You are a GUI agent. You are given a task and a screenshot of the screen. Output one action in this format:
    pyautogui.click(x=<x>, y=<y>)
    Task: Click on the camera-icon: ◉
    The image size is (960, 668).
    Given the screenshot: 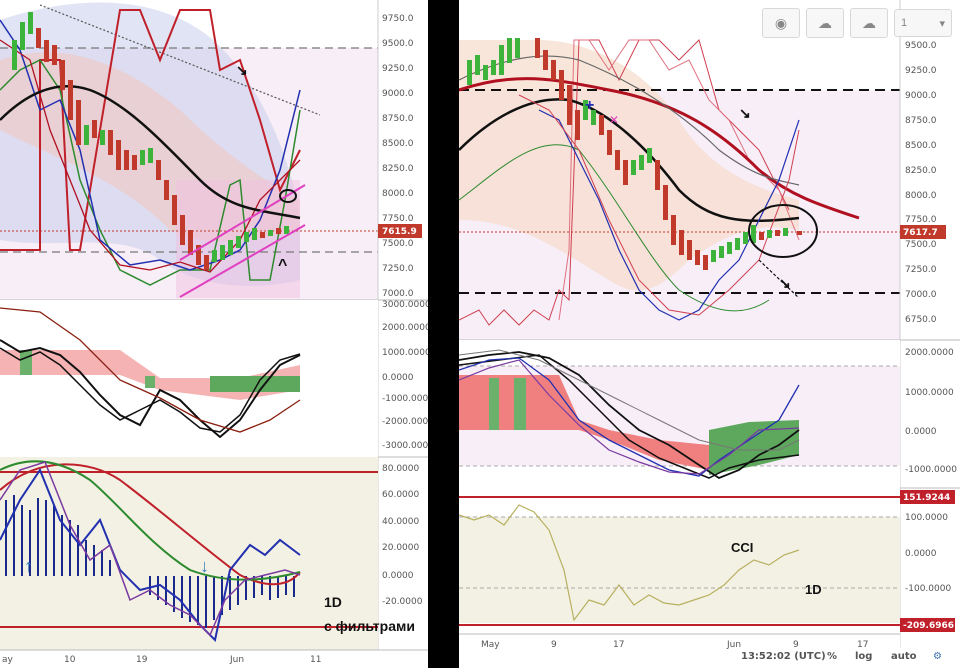 What is the action you would take?
    pyautogui.click(x=781, y=22)
    